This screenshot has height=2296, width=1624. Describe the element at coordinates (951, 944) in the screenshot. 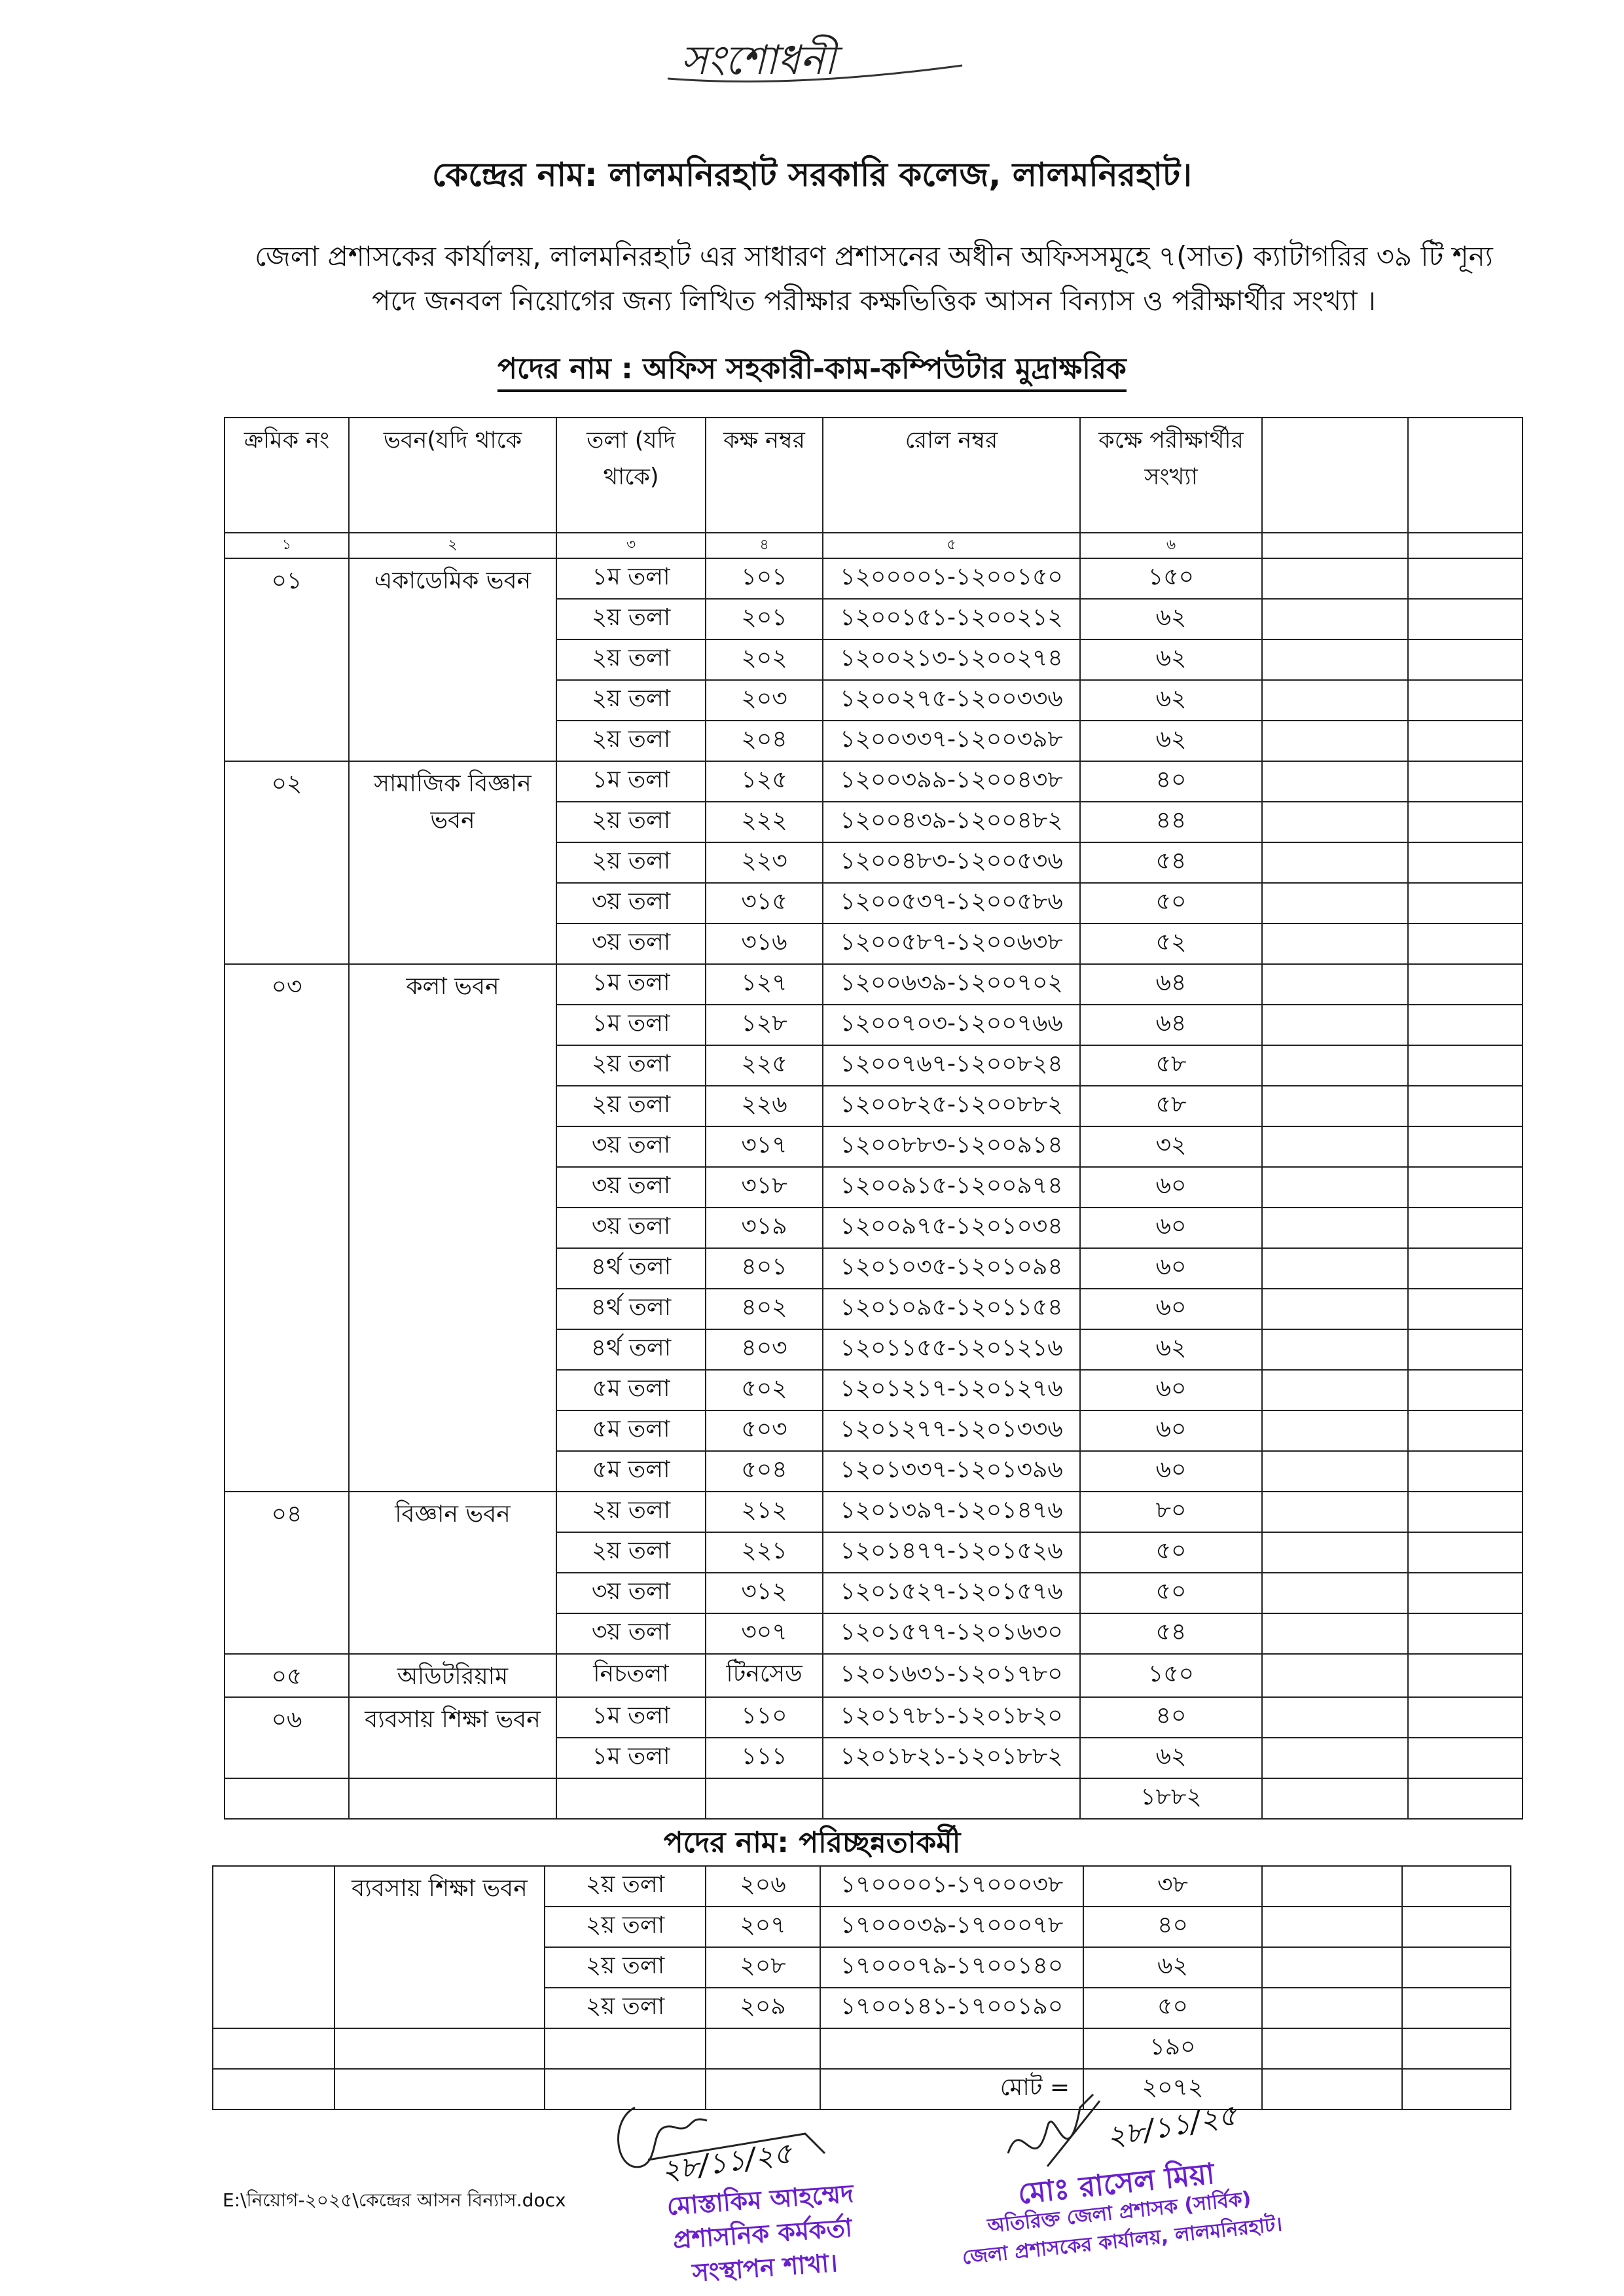

I see `roll-range-cell: ১২০০৫৮৭-১২০০৬৩৮` at that location.